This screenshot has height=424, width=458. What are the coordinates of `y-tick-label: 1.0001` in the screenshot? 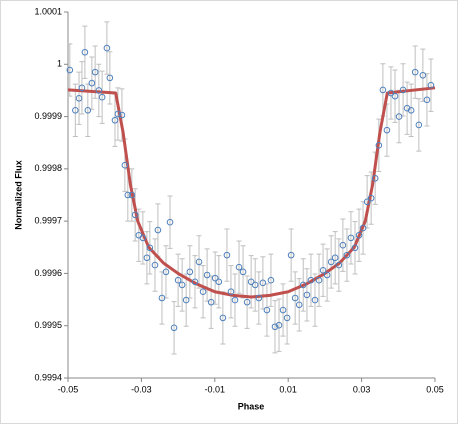 It's located at (48, 11).